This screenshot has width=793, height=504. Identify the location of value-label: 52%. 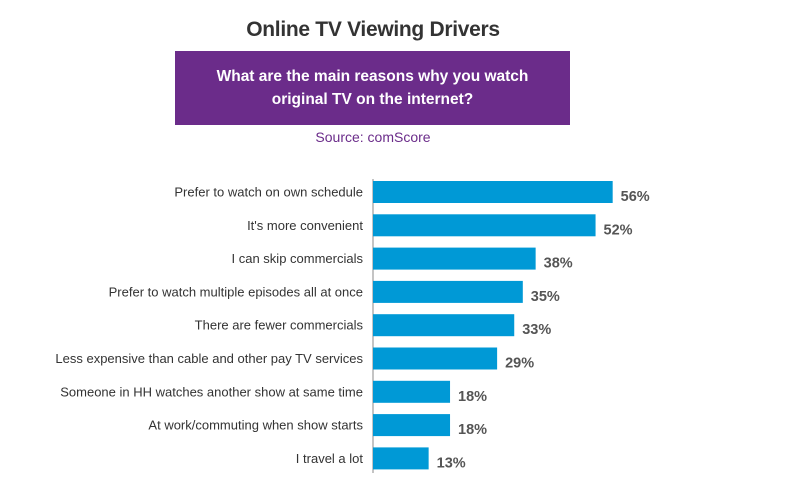
(618, 230).